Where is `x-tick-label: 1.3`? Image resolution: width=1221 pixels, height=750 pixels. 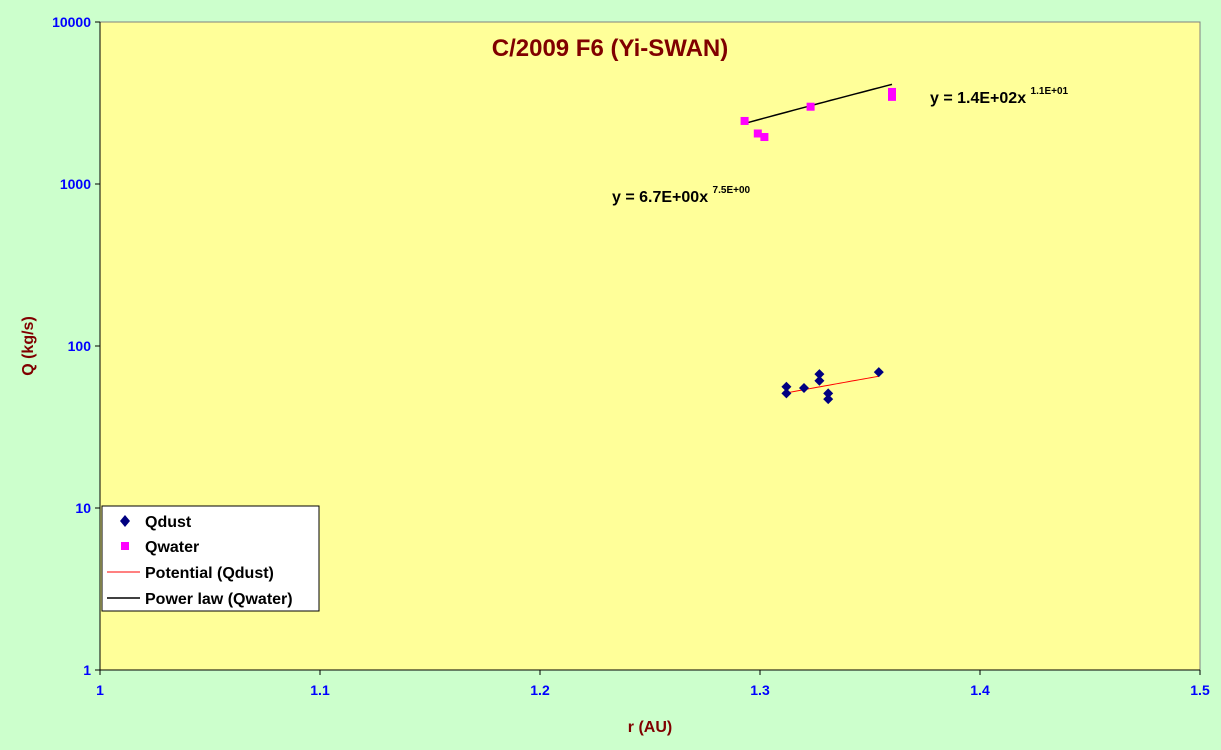 x-tick-label: 1.3 is located at coordinates (760, 690).